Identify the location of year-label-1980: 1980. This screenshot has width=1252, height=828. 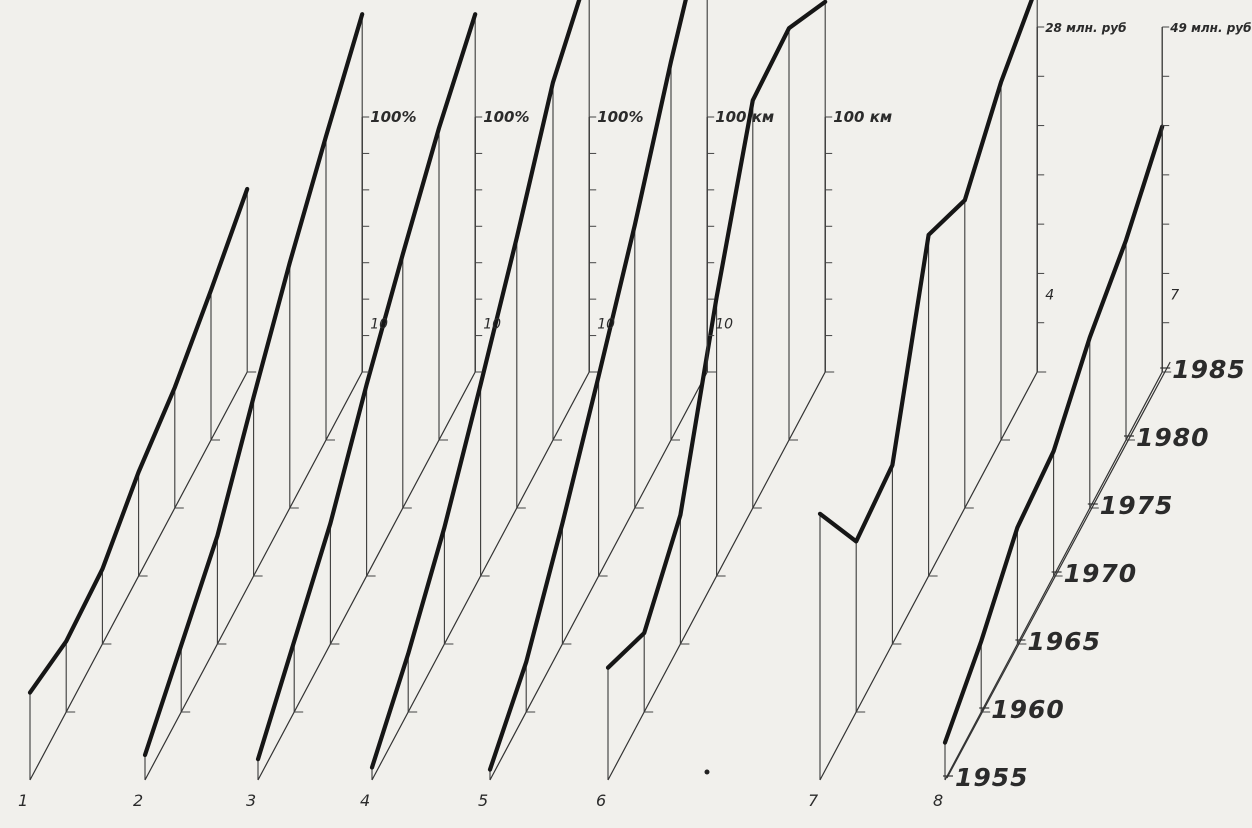
(1173, 437).